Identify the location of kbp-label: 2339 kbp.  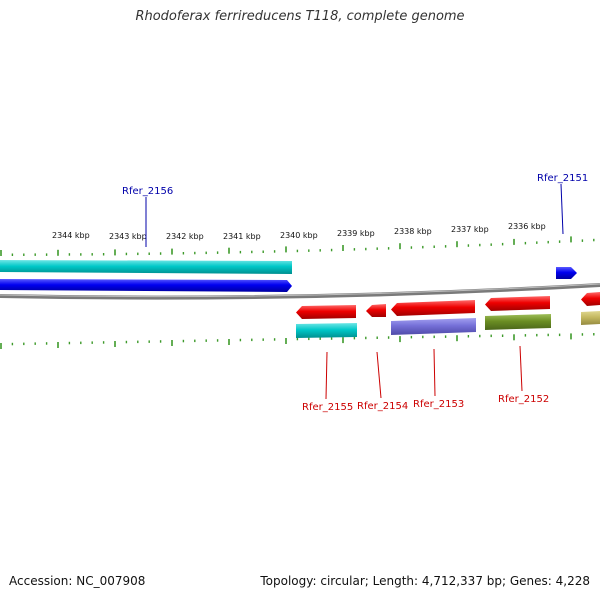
(356, 233).